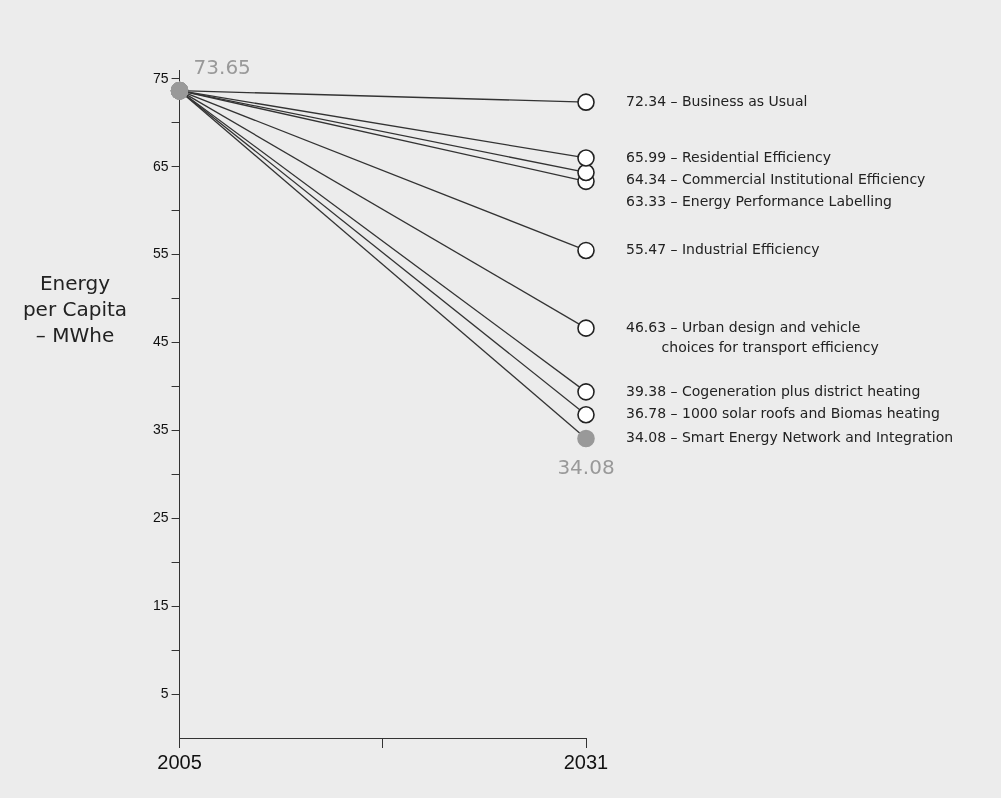 The image size is (1001, 798). What do you see at coordinates (783, 413) in the screenshot?
I see `text: 36.78 – 1000 solar roofs and Biomas heating` at bounding box center [783, 413].